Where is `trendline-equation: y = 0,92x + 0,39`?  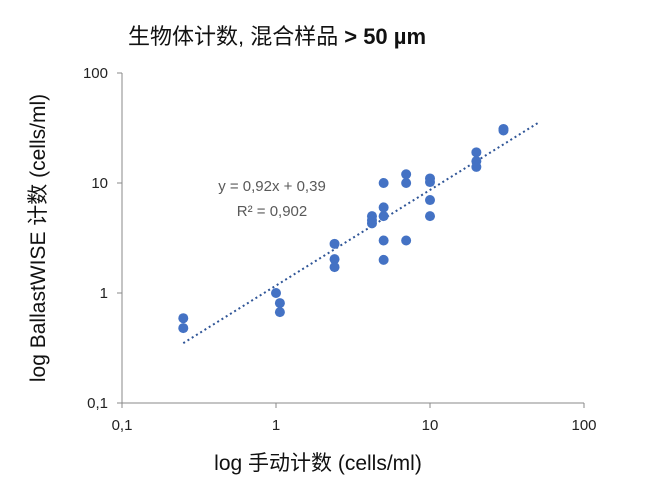
trendline-equation: y = 0,92x + 0,39 is located at coordinates (272, 186).